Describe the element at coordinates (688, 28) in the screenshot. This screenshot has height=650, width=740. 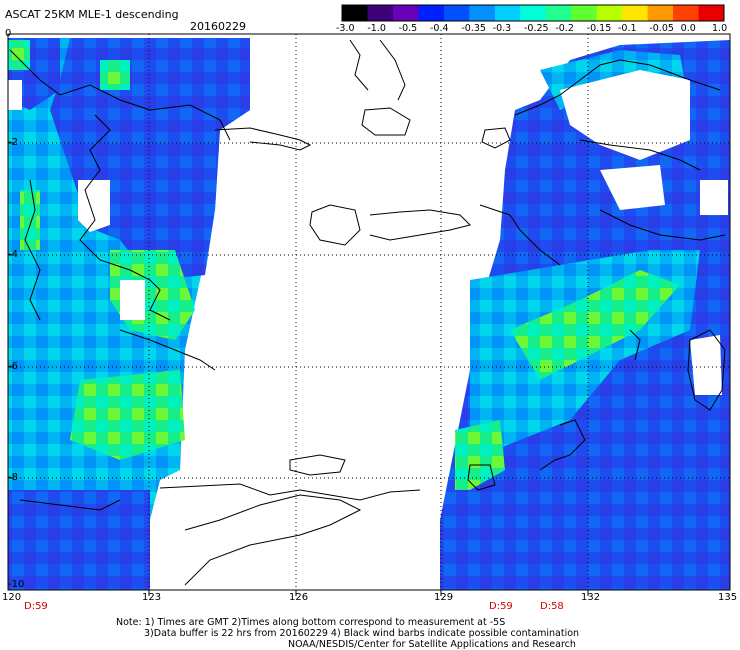
I see `colorbar-tick-label: 0.0` at that location.